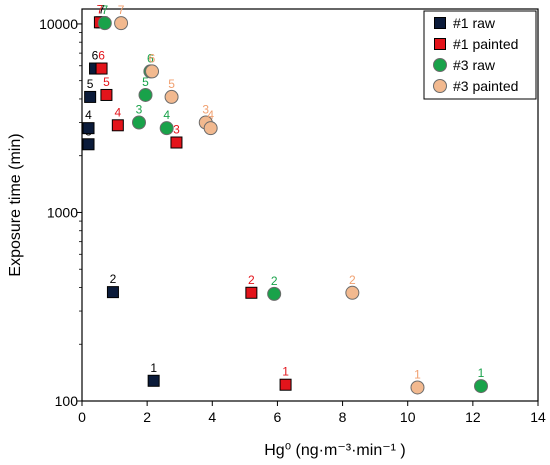 This screenshot has width=550, height=465. What do you see at coordinates (408, 417) in the screenshot?
I see `x-tick-label: 10` at bounding box center [408, 417].